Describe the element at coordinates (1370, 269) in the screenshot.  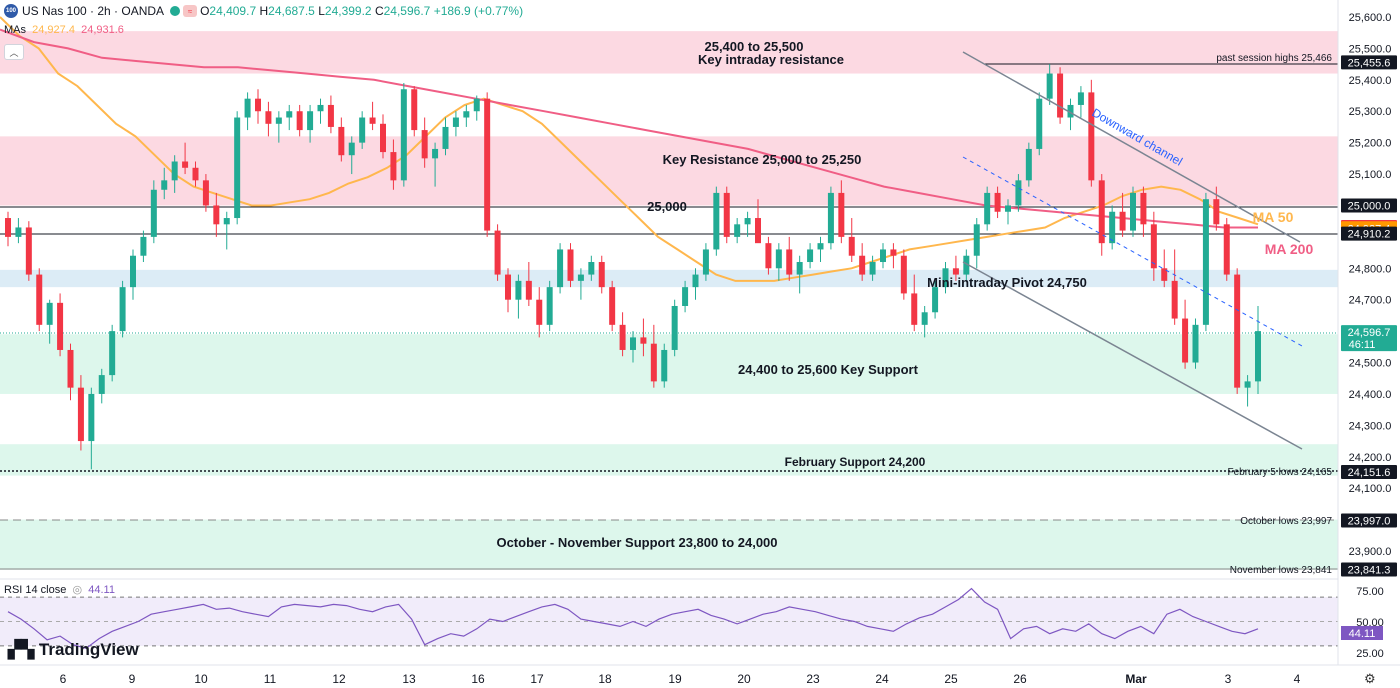
I see `y-tick: 24,800.0` at that location.